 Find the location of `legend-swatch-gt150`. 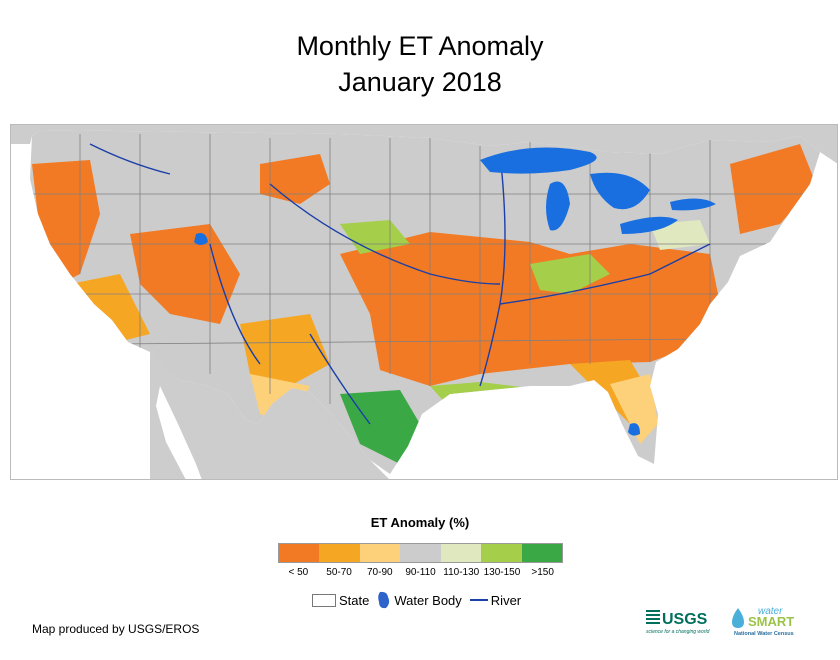

legend-swatch-gt150 is located at coordinates (541, 553).